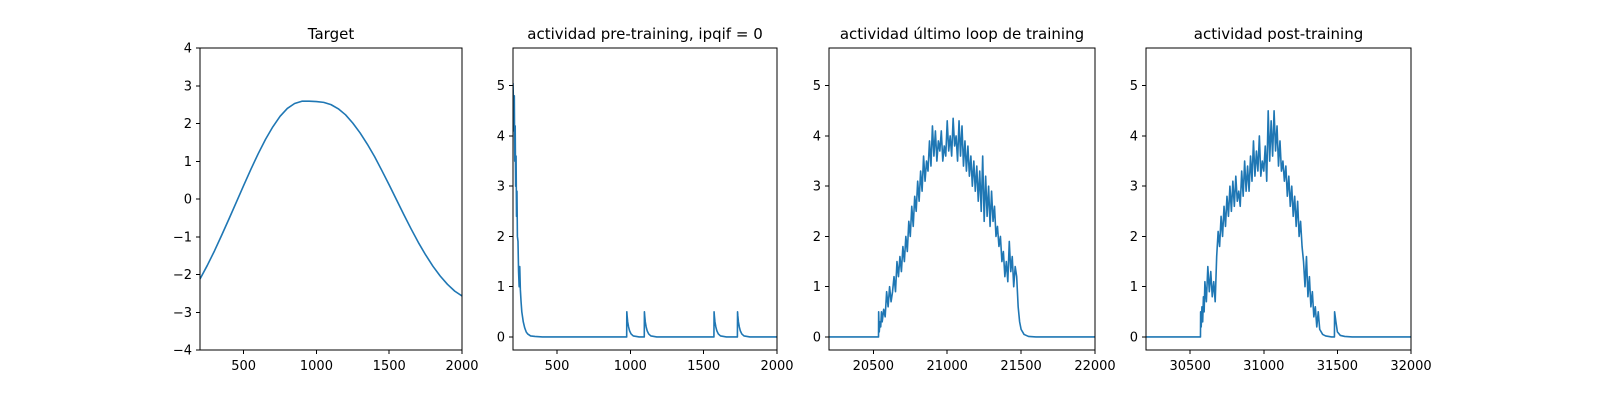  What do you see at coordinates (182, 237) in the screenshot?
I see `y-tick-label: −1` at bounding box center [182, 237].